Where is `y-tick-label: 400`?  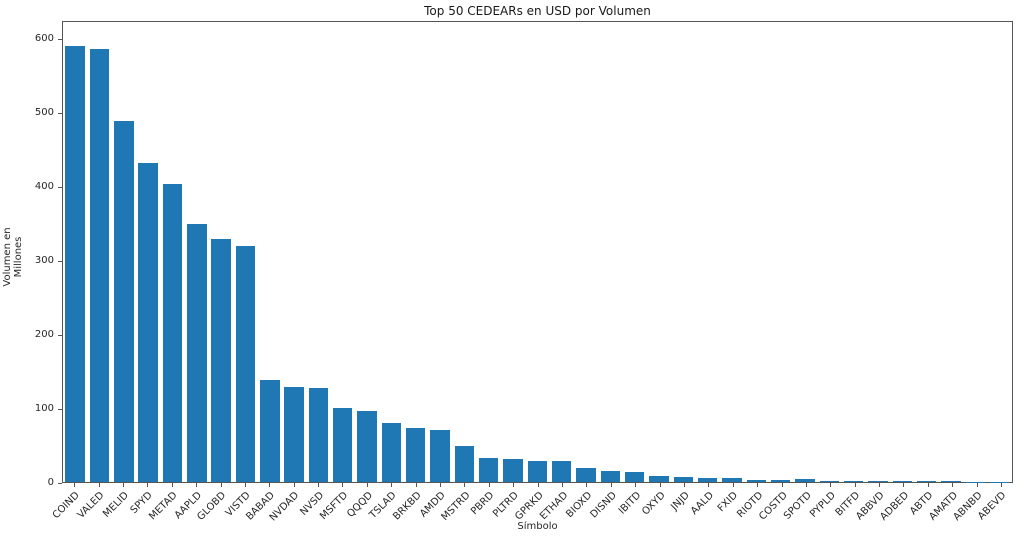
y-tick-label: 400 is located at coordinates (44, 187).